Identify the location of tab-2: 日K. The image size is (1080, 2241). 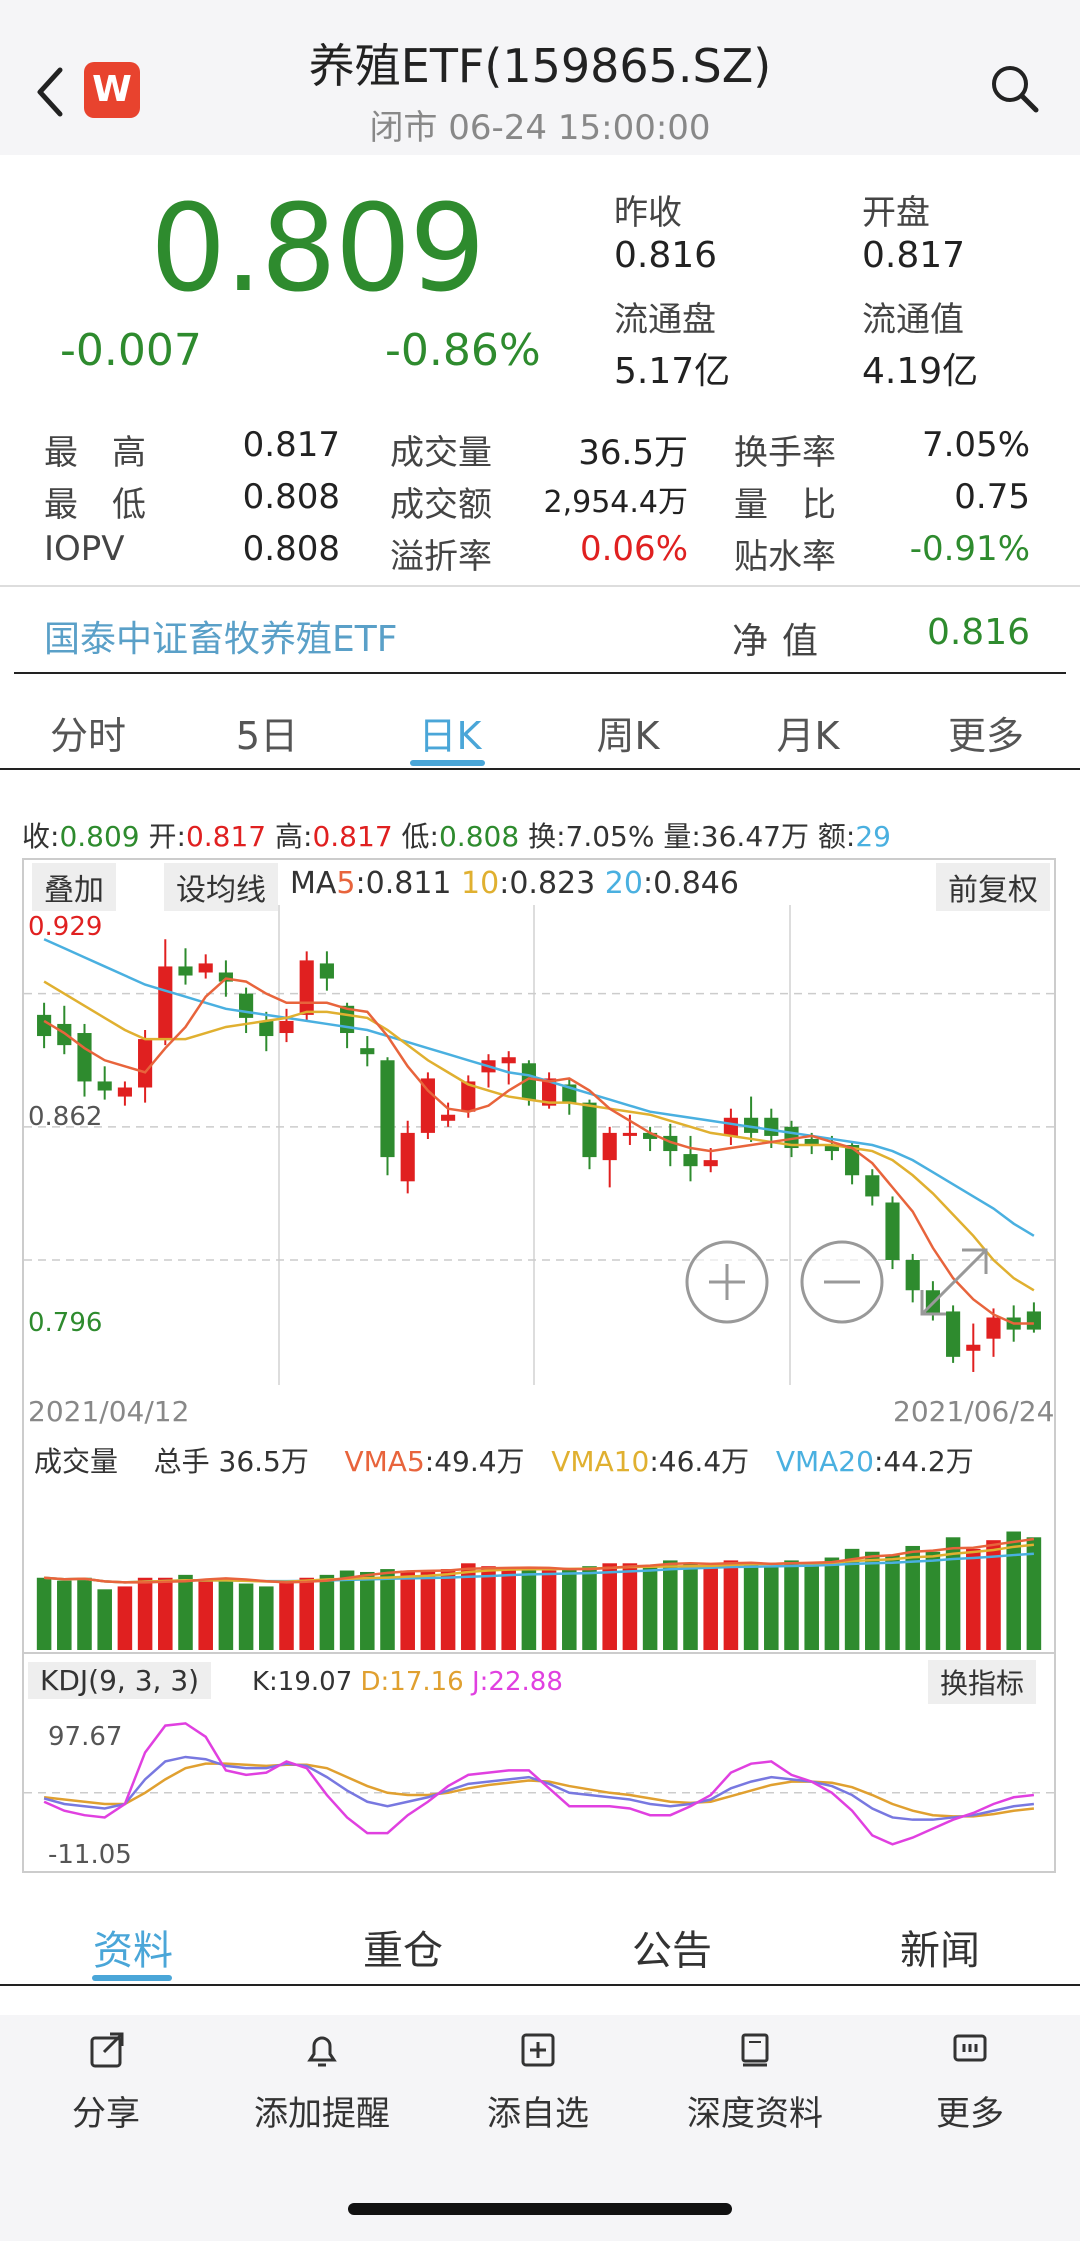
(450, 736).